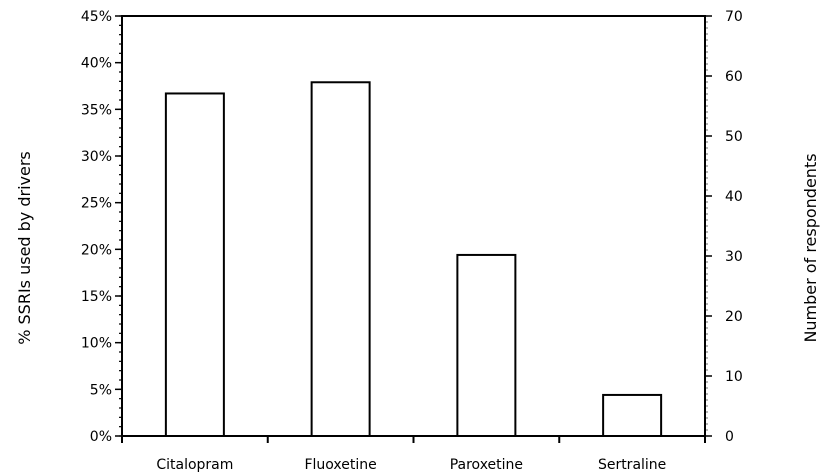 The image size is (826, 476). Describe the element at coordinates (24, 248) in the screenshot. I see `y-axis-title-left: % SSRIs used by drivers` at that location.